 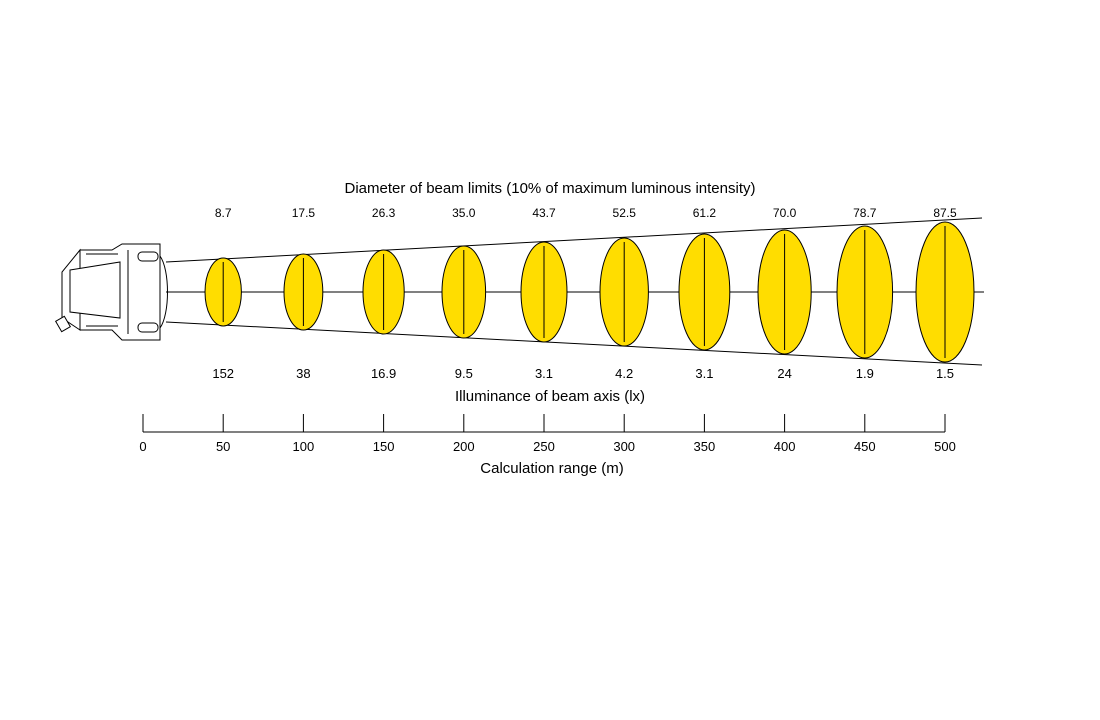 I want to click on diameter-label: 8.7, so click(x=223, y=213).